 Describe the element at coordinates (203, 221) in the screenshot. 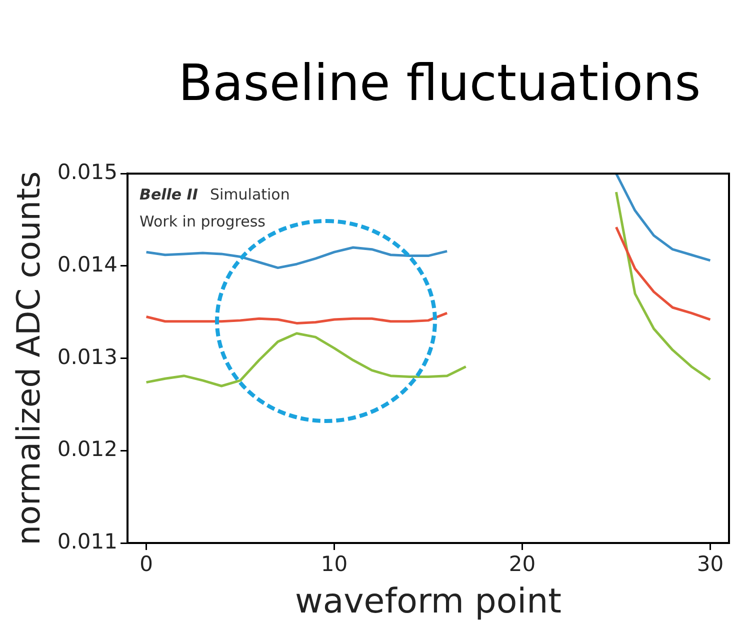

I see `annotation: Work in progress` at that location.